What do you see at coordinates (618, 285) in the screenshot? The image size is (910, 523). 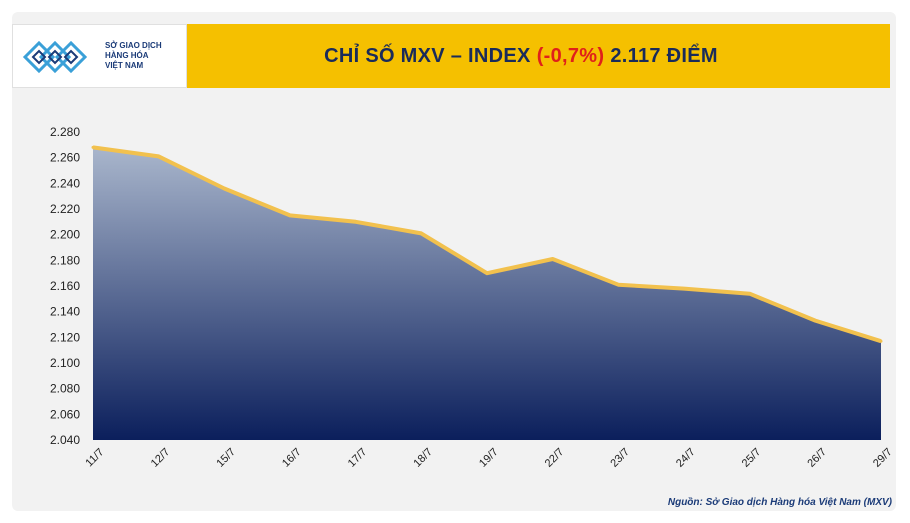 I see `data-point-23/7` at bounding box center [618, 285].